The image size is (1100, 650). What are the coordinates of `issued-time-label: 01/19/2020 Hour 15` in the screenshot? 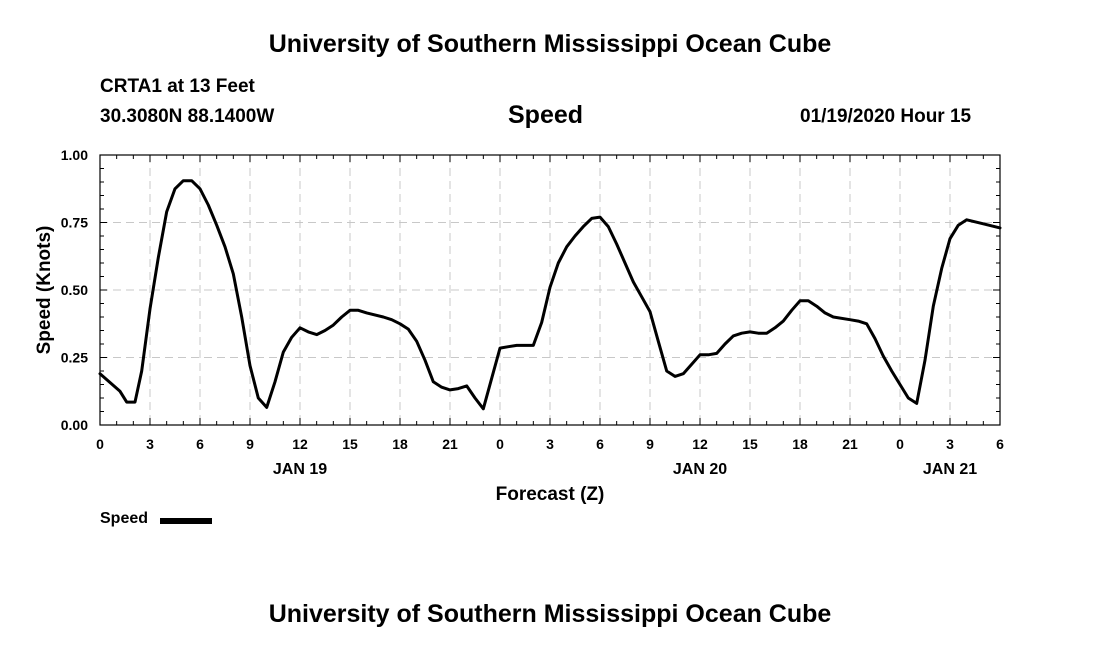 It's located at (886, 116).